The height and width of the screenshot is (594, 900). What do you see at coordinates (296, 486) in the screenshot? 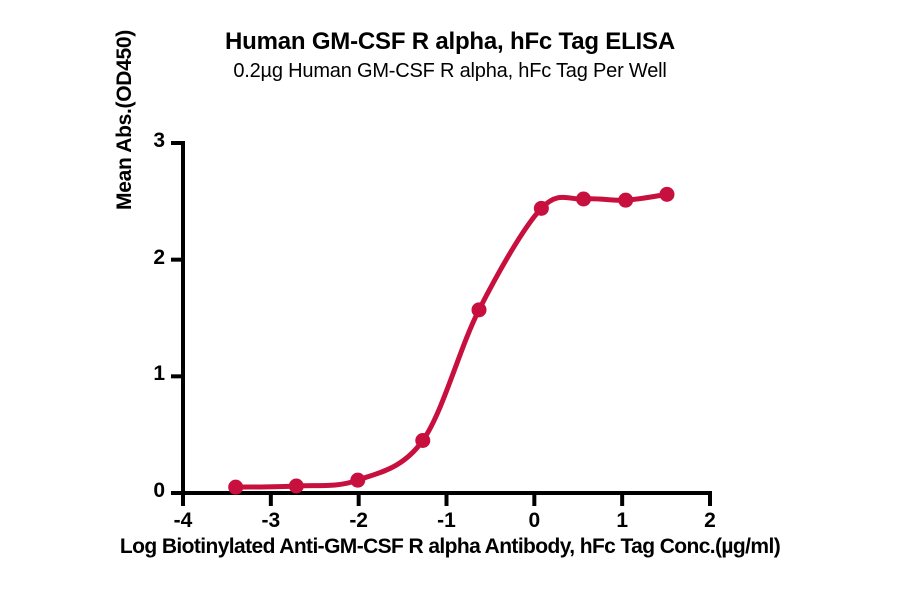
I see `data-point: -2.71, 0.06` at bounding box center [296, 486].